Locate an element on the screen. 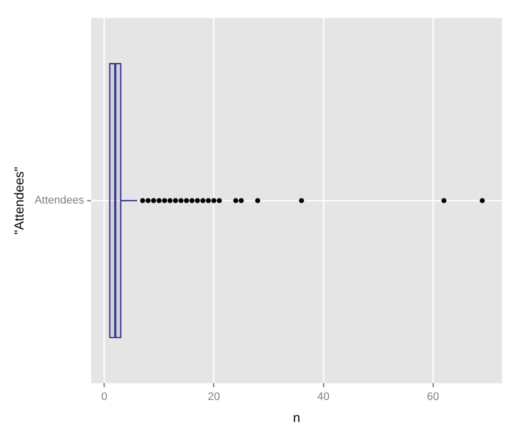 Image resolution: width=516 pixels, height=438 pixels. x-axis-title: n is located at coordinates (296, 417).